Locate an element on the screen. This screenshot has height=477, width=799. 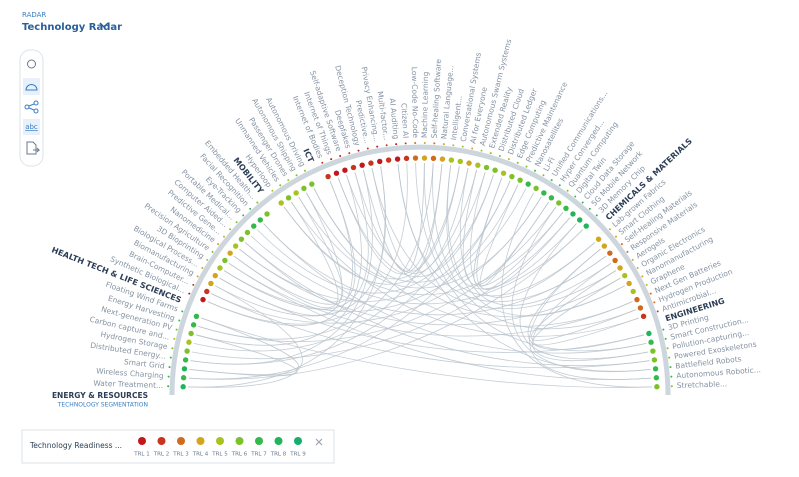
legend-close is located at coordinates (319, 442).